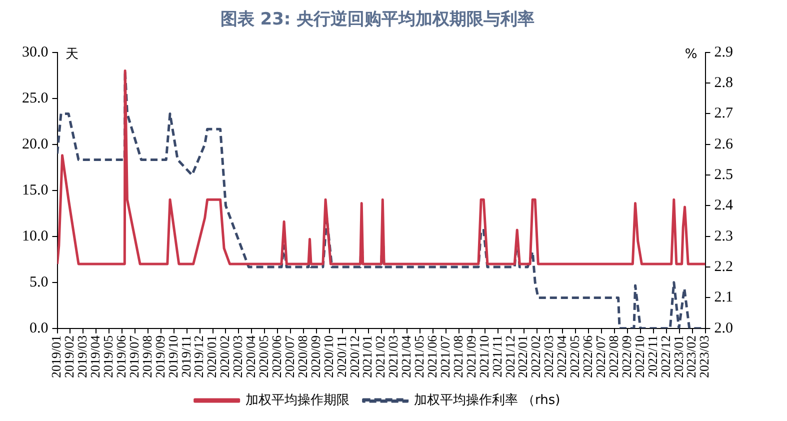 The image size is (787, 421). What do you see at coordinates (69, 356) in the screenshot?
I see `x-tick-label: 2019/02` at bounding box center [69, 356].